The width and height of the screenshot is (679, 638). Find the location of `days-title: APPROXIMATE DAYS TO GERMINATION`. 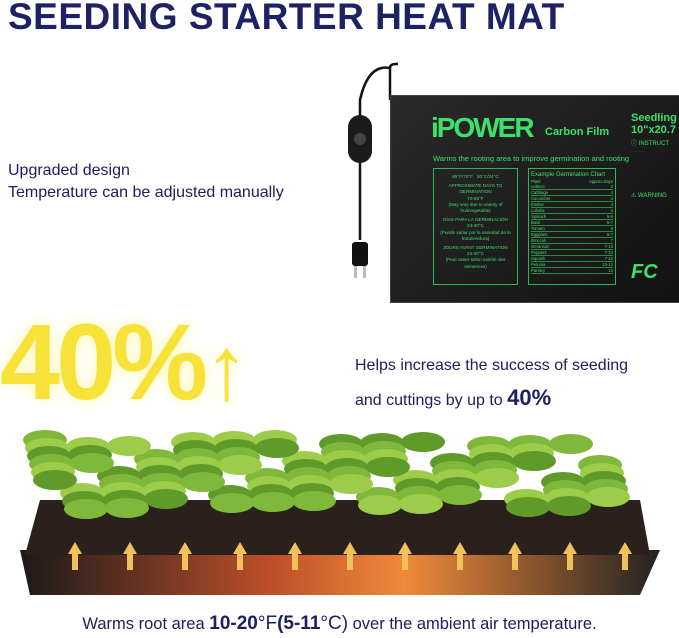

days-title: APPROXIMATE DAYS TO GERMINATION is located at coordinates (475, 189).